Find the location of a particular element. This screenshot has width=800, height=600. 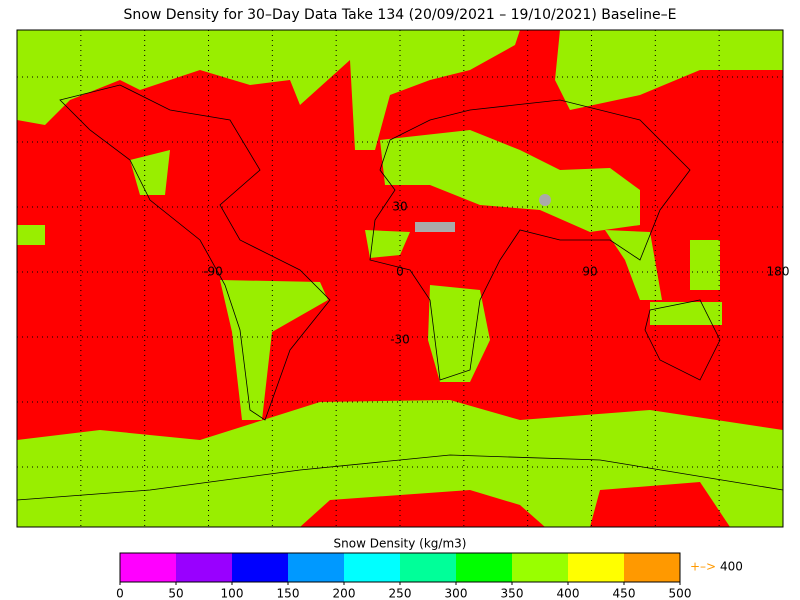

out-of-range-text: 400 is located at coordinates (731, 567).